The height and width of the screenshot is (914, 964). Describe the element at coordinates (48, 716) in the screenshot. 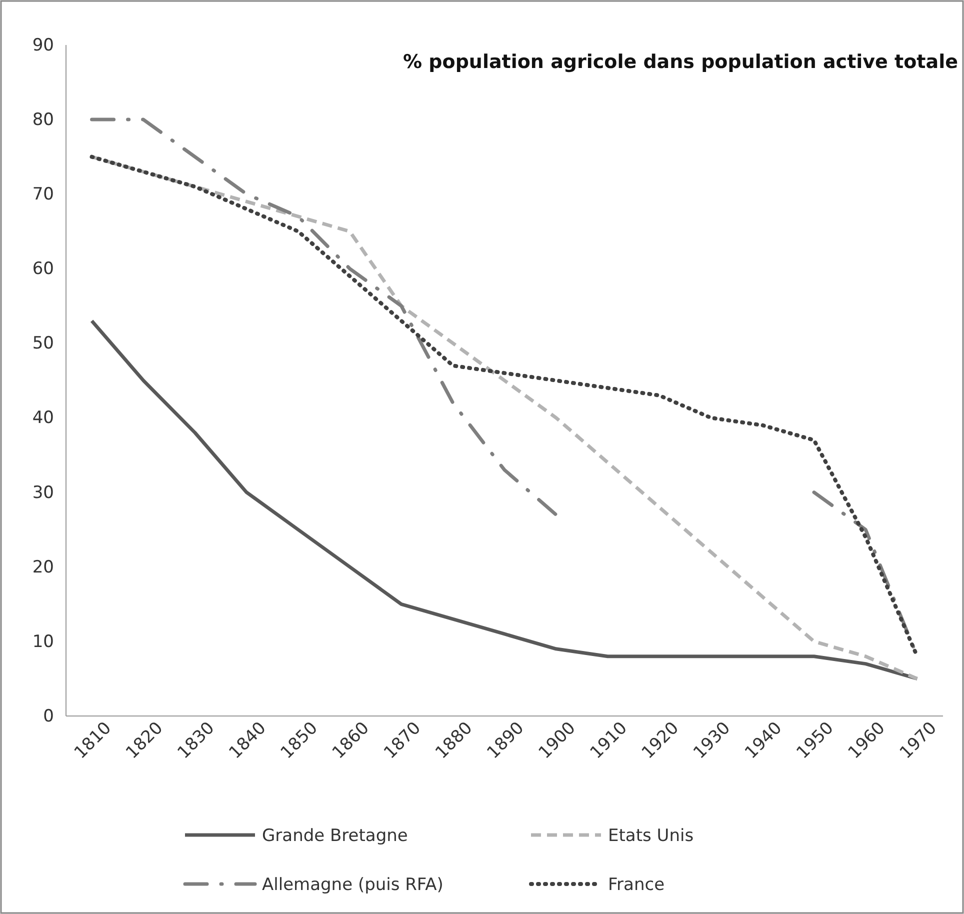

I see `y-tick-label: 0` at that location.